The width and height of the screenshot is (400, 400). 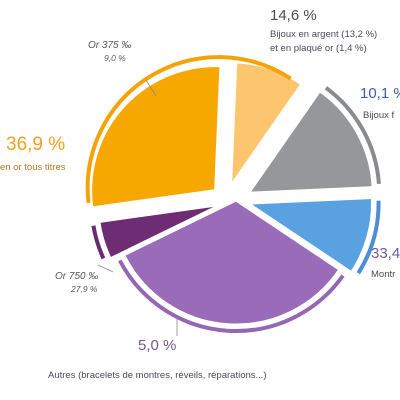 What do you see at coordinates (35, 144) in the screenshot?
I see `label-gold-total-pct: 36,9 %` at bounding box center [35, 144].